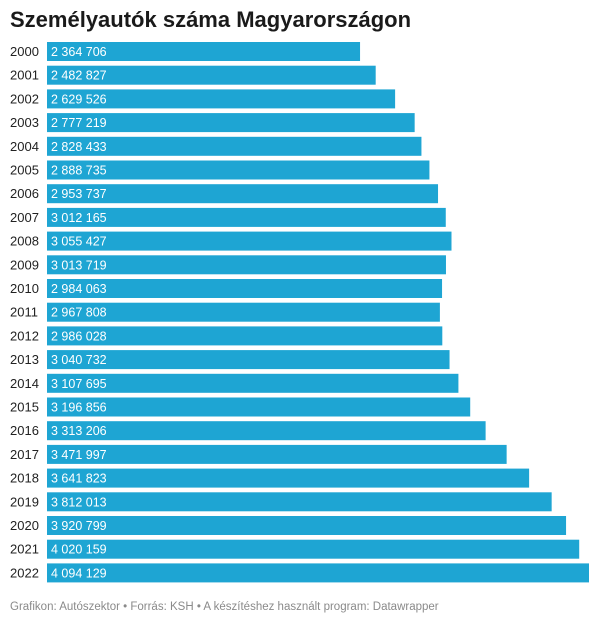  I want to click on value-label-2018: 3 641 823, so click(79, 479).